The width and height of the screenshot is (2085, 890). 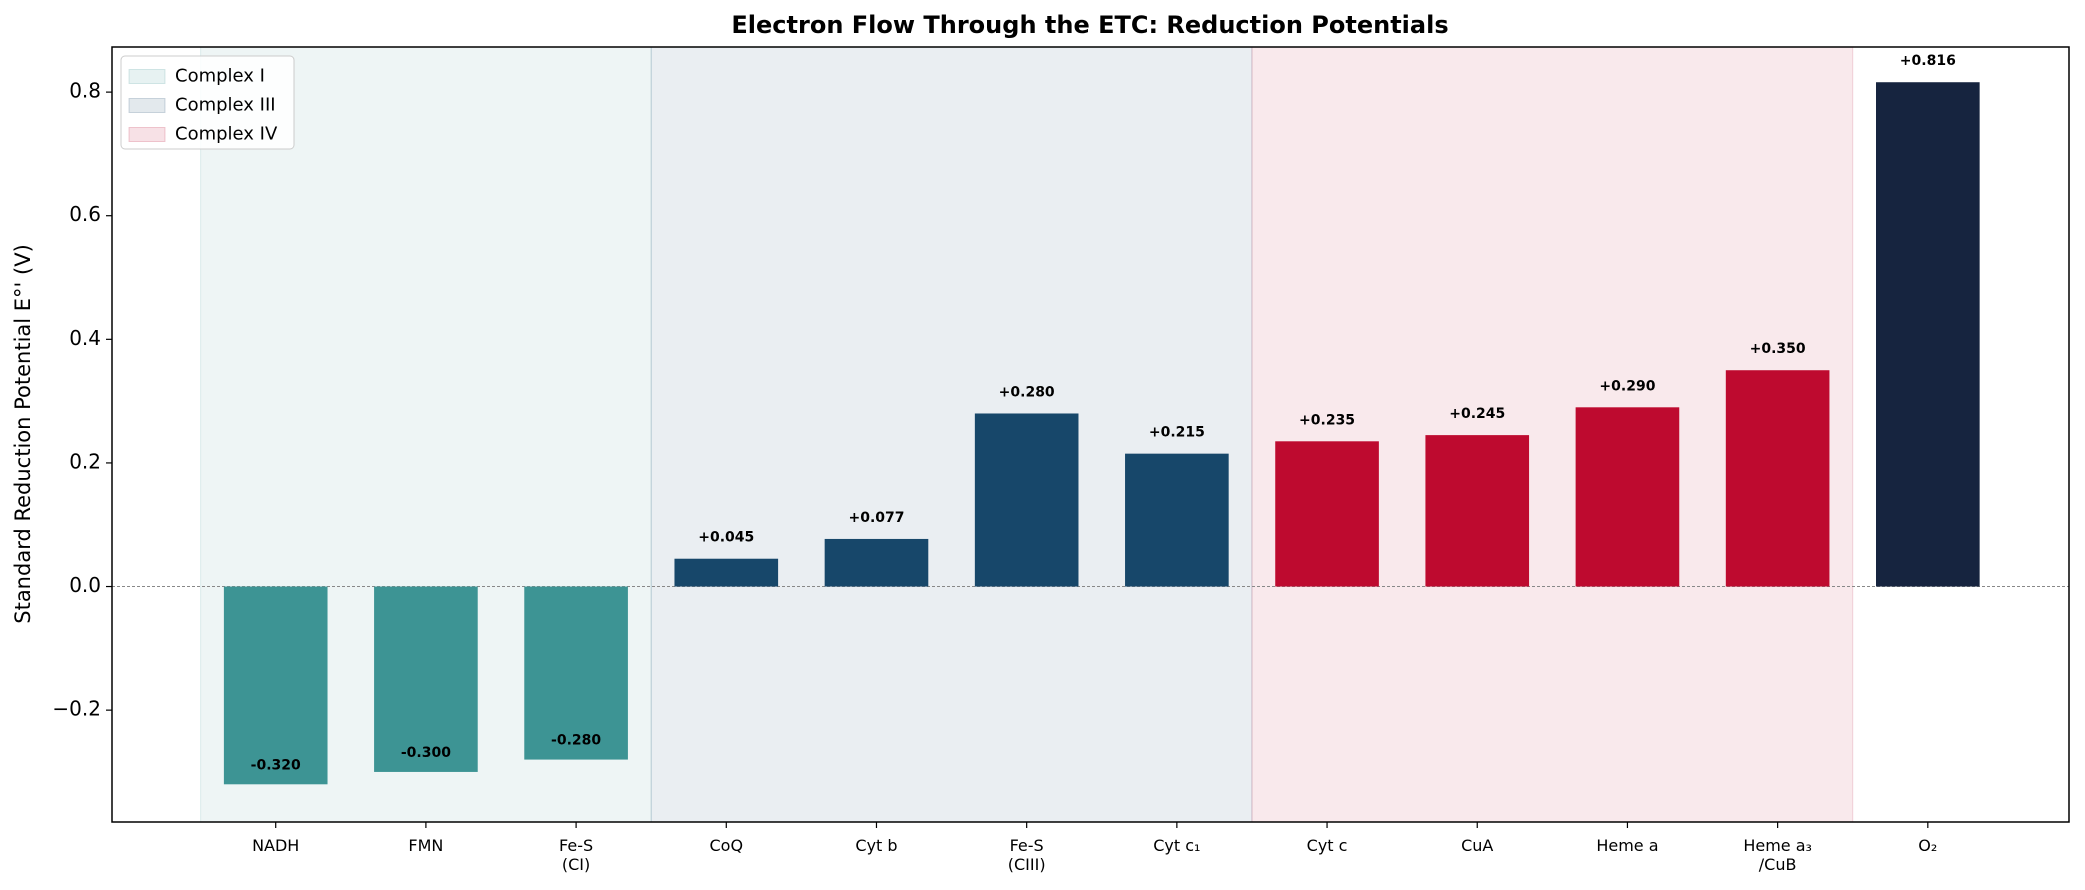 I want to click on value-label: +0.816, so click(x=1928, y=61).